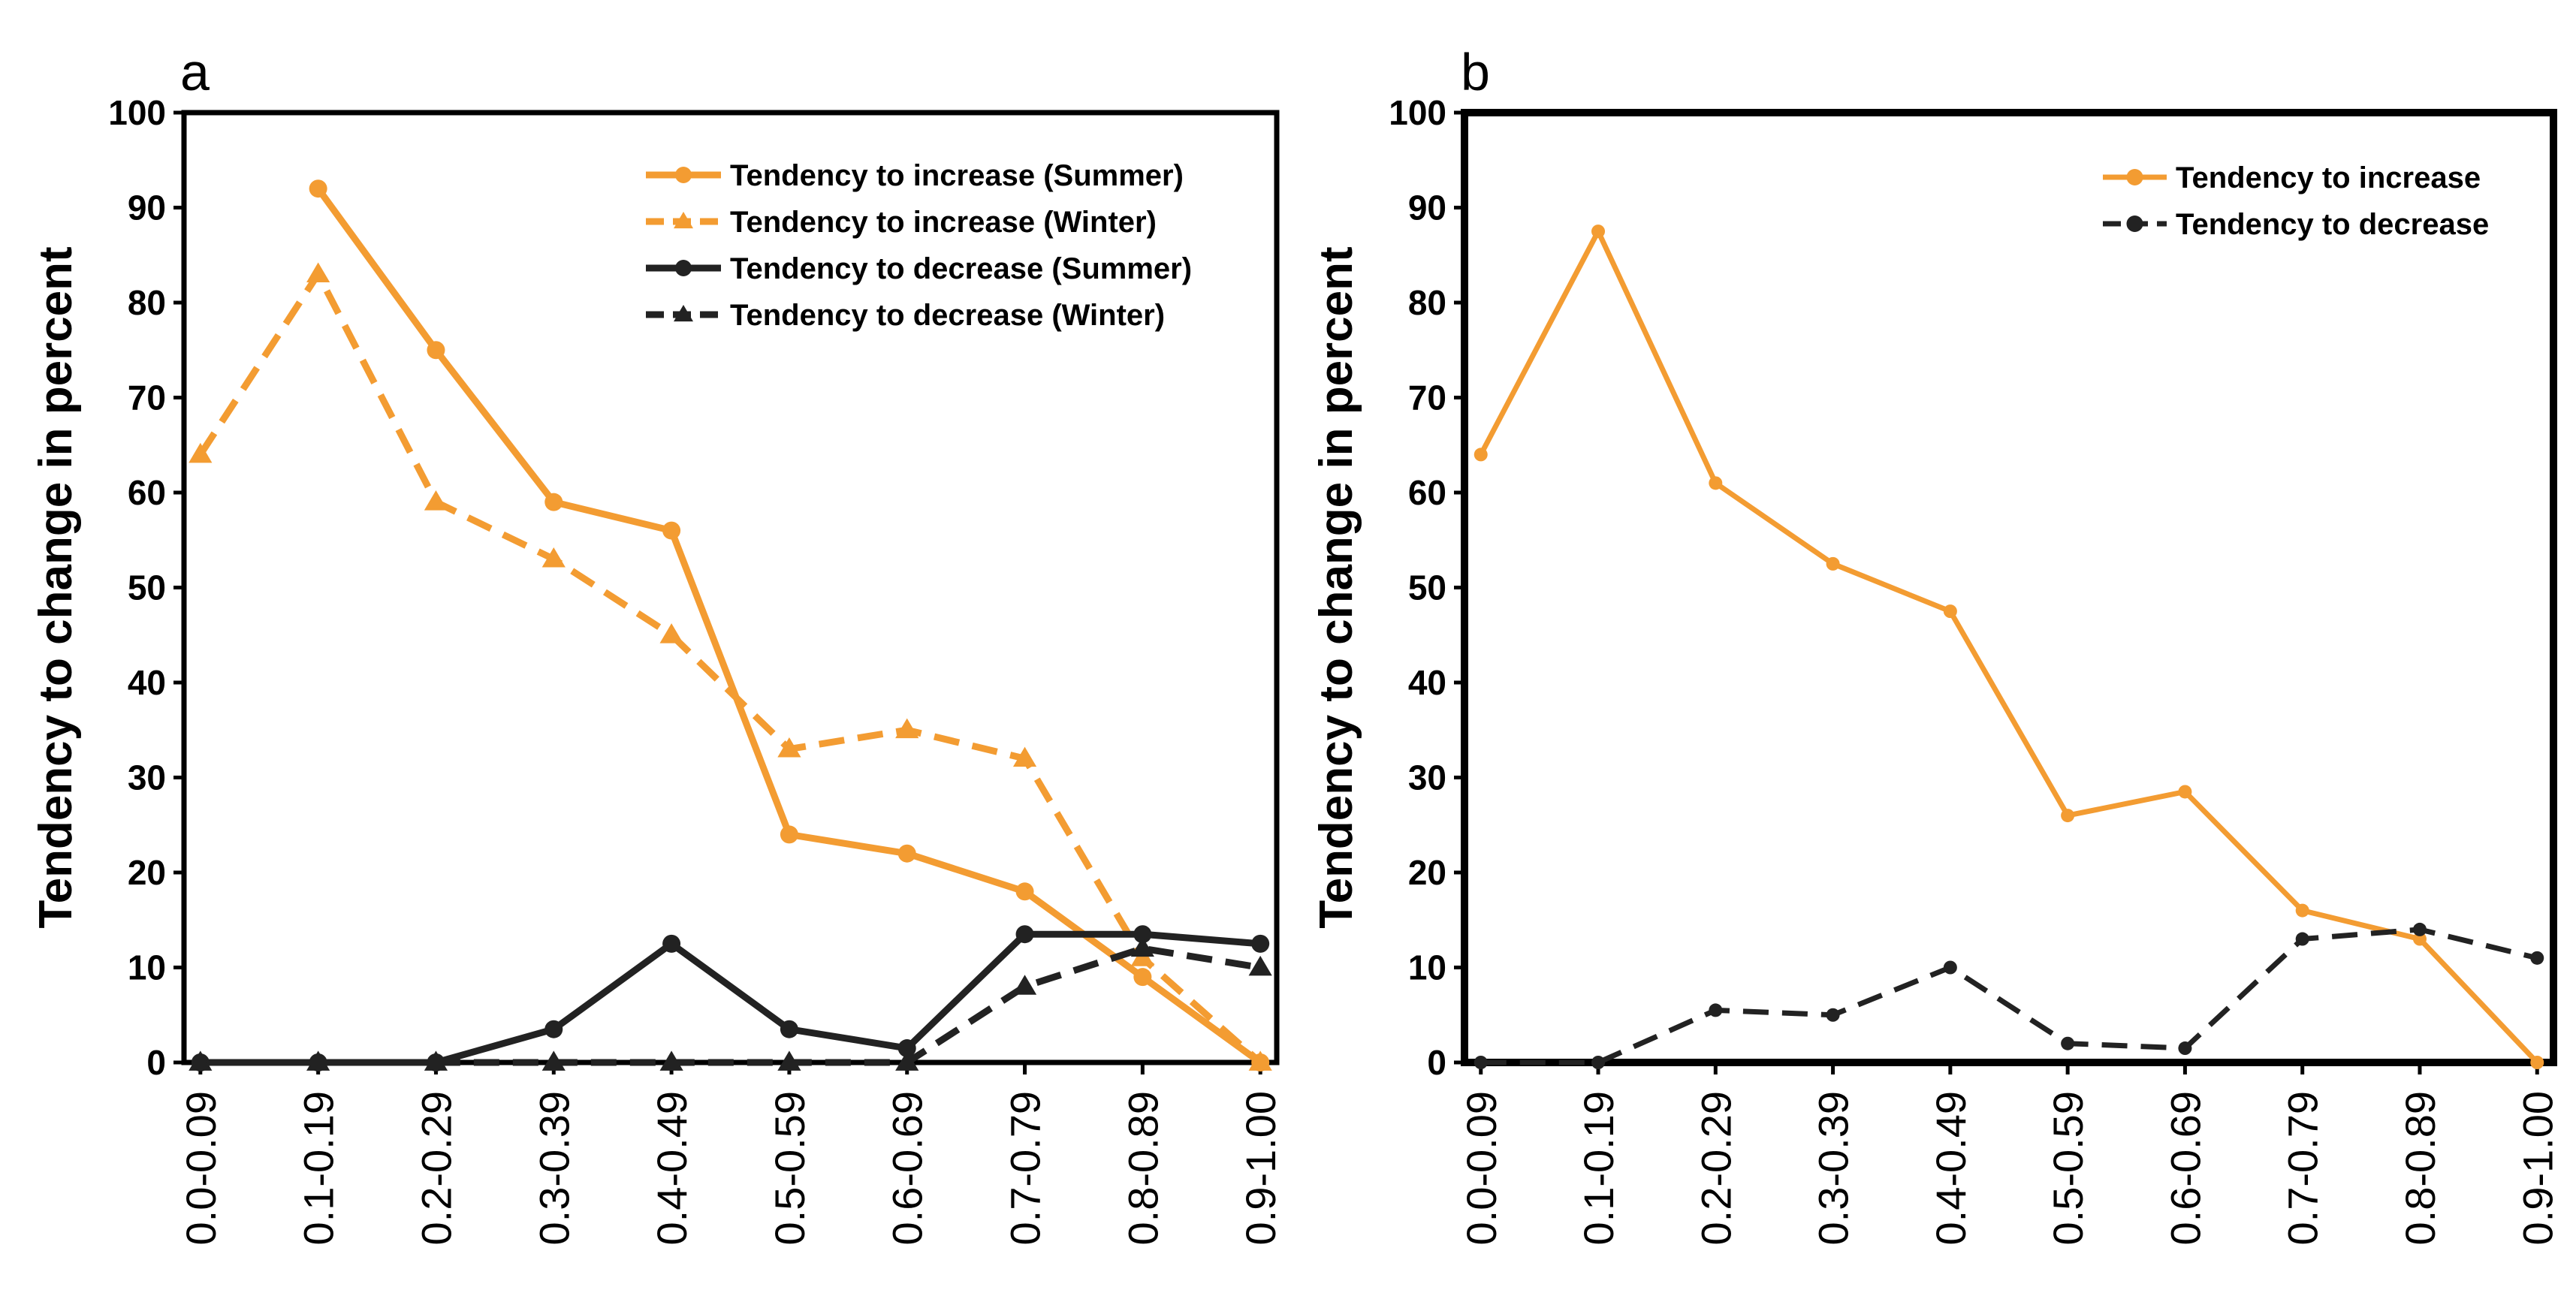 The width and height of the screenshot is (2576, 1311). I want to click on x-tick-label: 0.9-1.00, so click(2537, 1168).